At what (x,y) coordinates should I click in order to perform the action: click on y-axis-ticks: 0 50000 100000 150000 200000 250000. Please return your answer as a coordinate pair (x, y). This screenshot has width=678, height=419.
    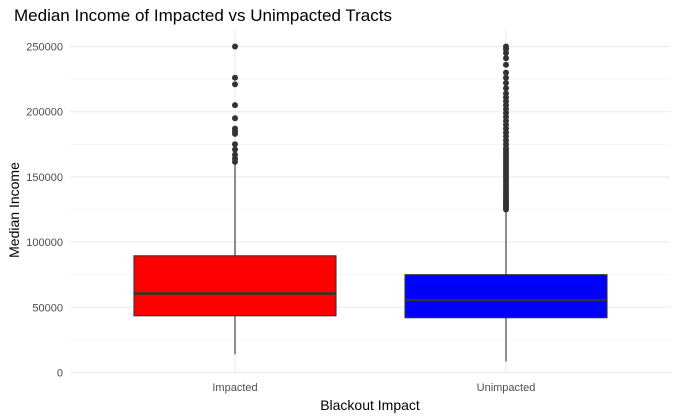
    Looking at the image, I should click on (44, 211).